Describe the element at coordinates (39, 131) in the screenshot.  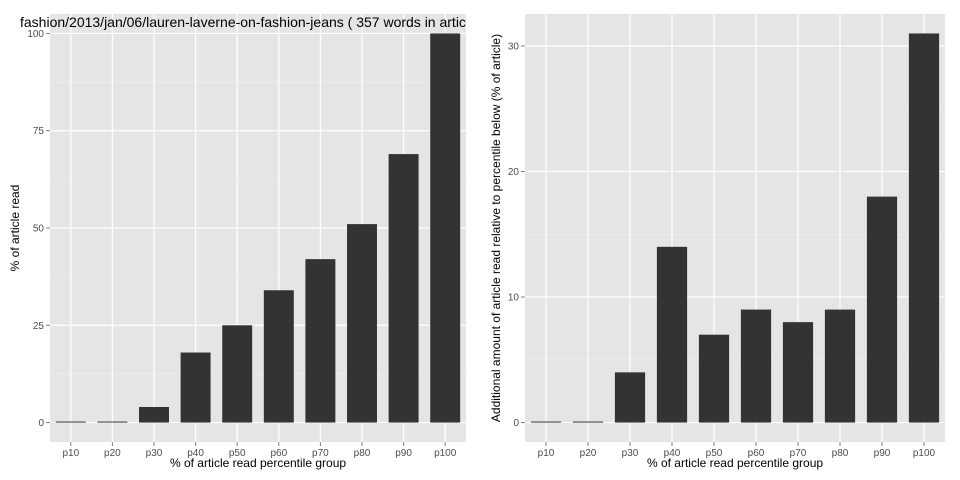
I see `y-tick-label: 75` at that location.